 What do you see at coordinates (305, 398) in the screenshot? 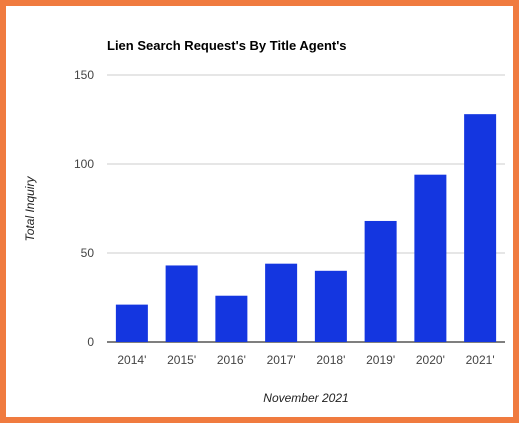
I see `x-axis-label: November 2021` at bounding box center [305, 398].